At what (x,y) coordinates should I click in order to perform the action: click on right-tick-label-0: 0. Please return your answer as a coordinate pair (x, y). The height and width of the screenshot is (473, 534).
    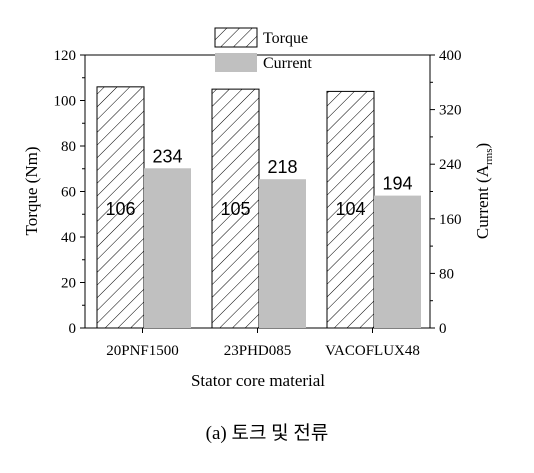
    Looking at the image, I should click on (443, 329).